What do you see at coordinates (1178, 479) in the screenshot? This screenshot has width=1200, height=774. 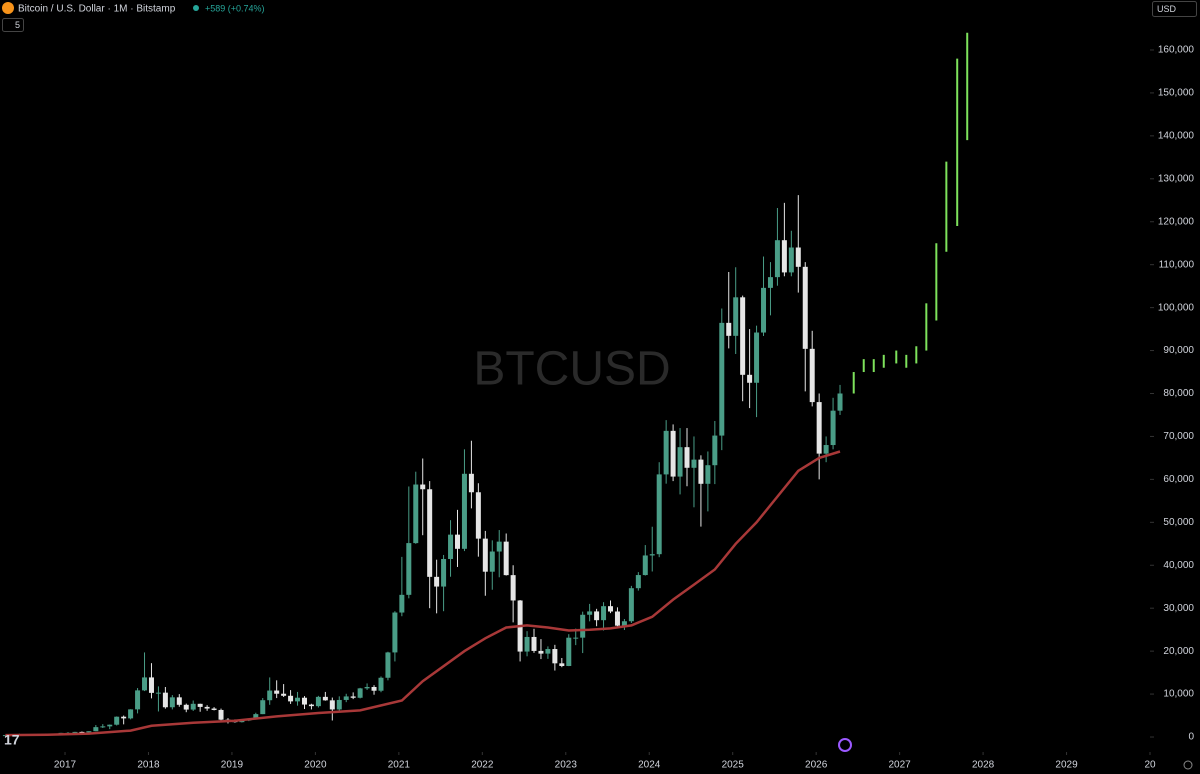 I see `y-tick-label: 60,000` at bounding box center [1178, 479].